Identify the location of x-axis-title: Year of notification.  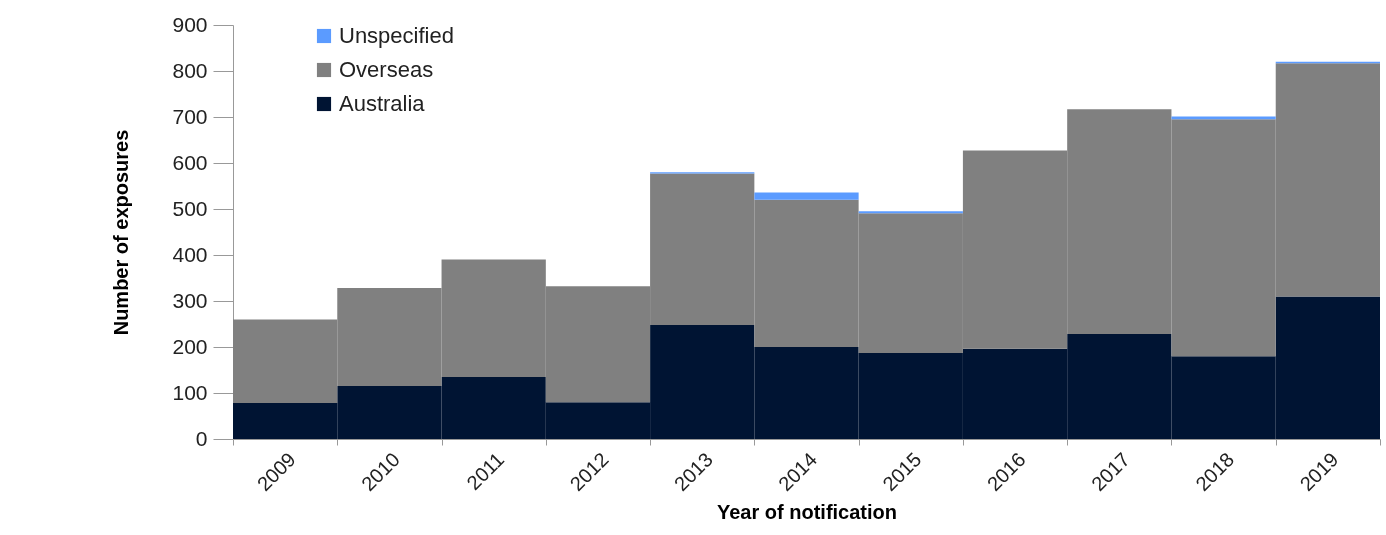
(807, 512).